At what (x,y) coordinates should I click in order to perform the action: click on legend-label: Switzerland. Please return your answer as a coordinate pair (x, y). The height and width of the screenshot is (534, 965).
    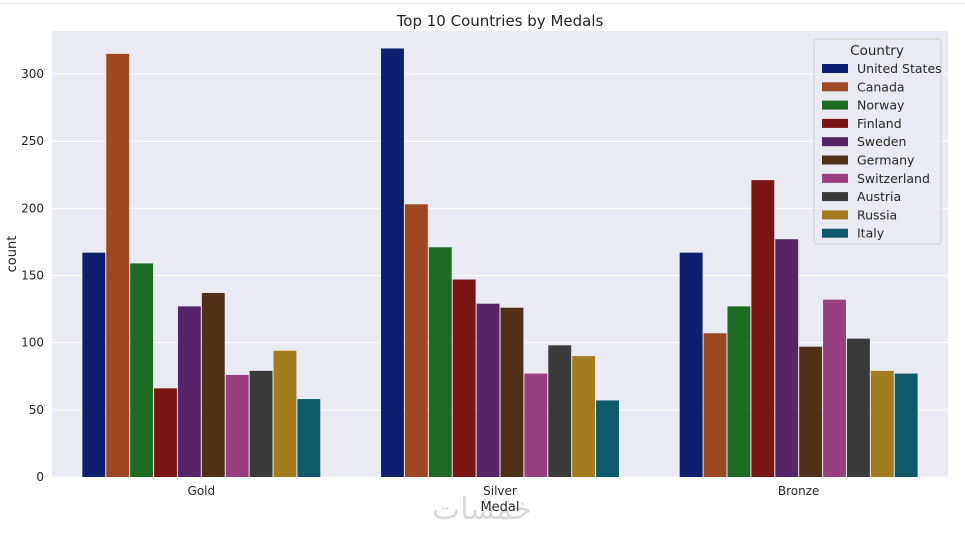
    Looking at the image, I should click on (893, 178).